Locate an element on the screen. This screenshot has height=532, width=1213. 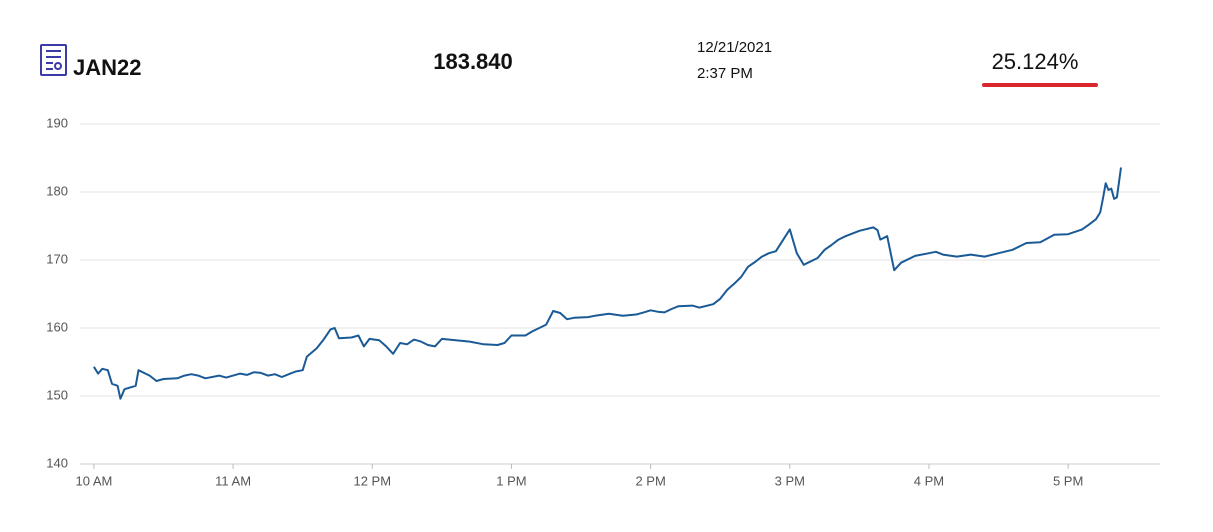
x-tick-label: 1 PM is located at coordinates (511, 480).